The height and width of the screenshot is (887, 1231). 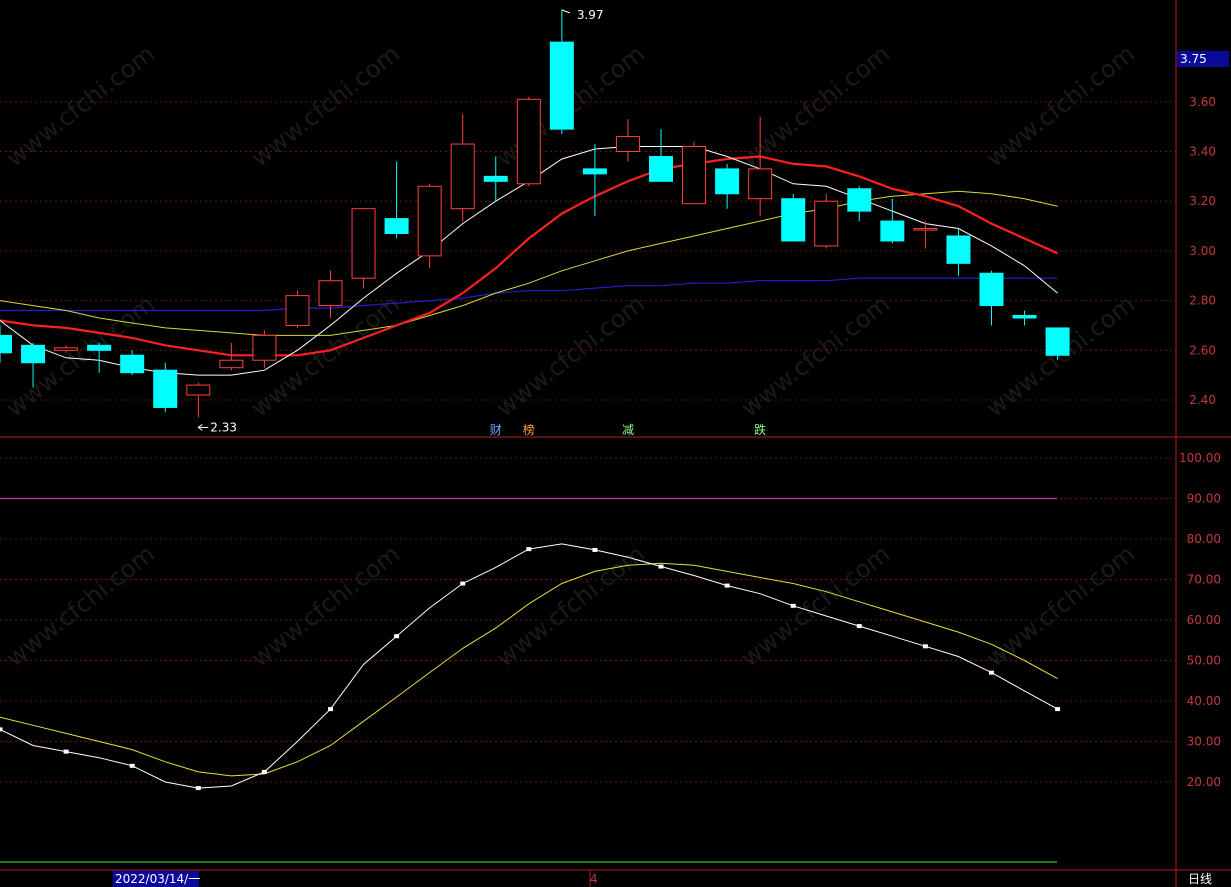 What do you see at coordinates (1204, 742) in the screenshot?
I see `y-tick-label: 30.00` at bounding box center [1204, 742].